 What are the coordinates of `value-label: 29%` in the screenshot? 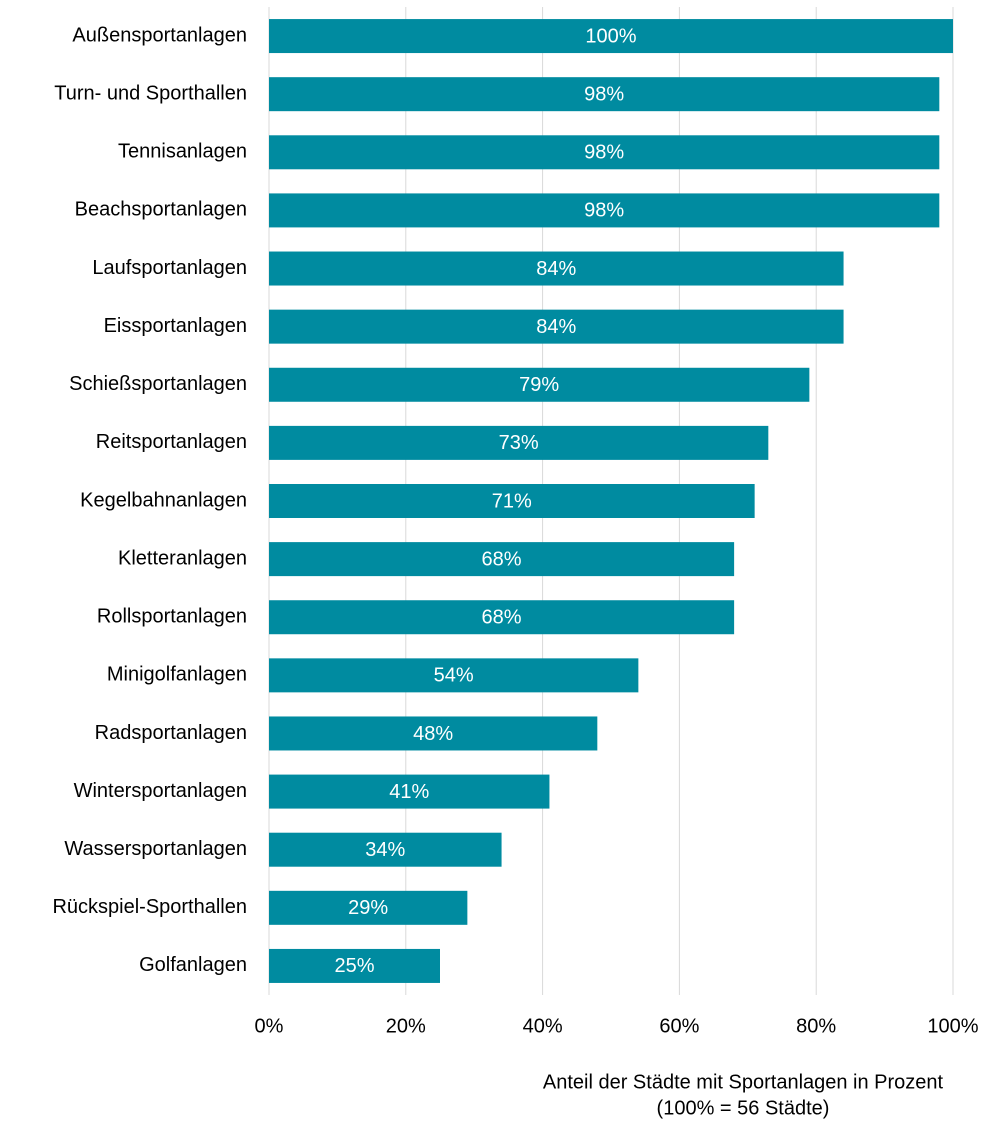 It's located at (368, 908).